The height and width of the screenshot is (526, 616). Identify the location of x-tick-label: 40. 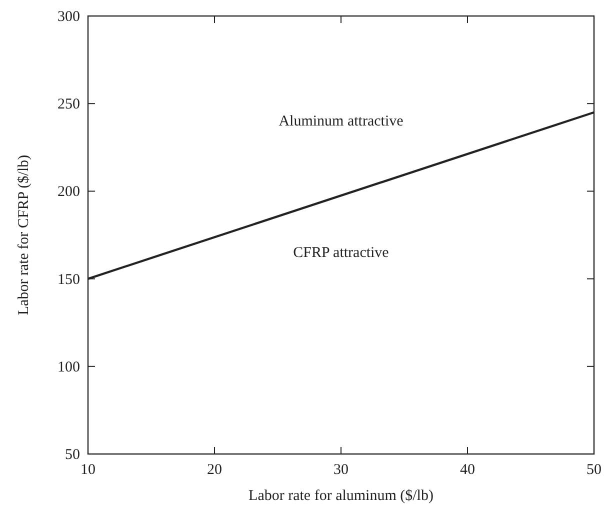
(467, 470).